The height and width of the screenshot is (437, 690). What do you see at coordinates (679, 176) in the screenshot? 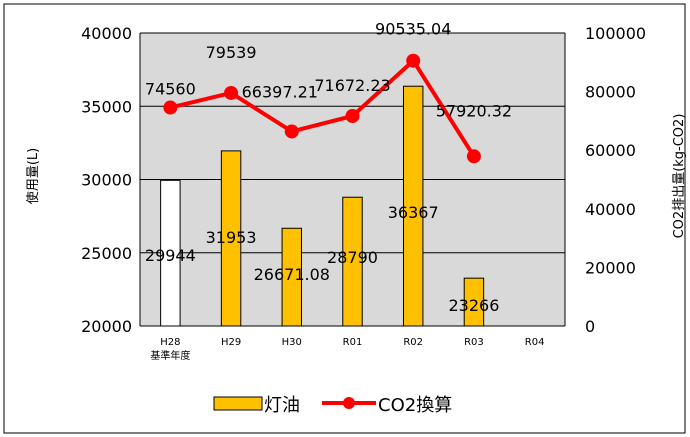
I see `y2-axis-title: CO2排出量(kg-CO2)` at bounding box center [679, 176].